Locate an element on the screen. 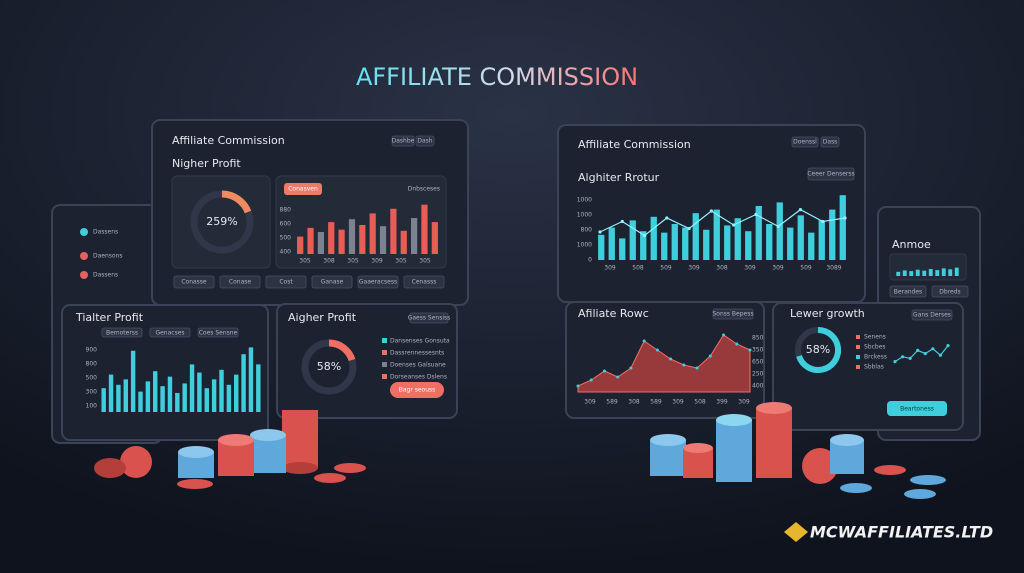 The image size is (1024, 573). row-label: Dassens is located at coordinates (105, 232).